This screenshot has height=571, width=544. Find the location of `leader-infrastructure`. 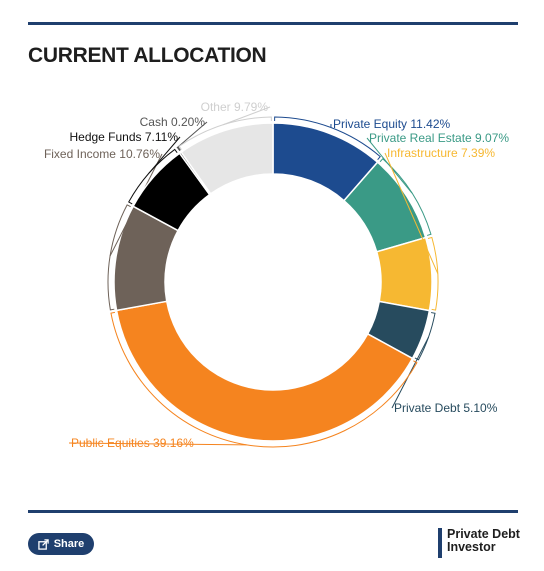

leader-infrastructure is located at coordinates (411, 213).